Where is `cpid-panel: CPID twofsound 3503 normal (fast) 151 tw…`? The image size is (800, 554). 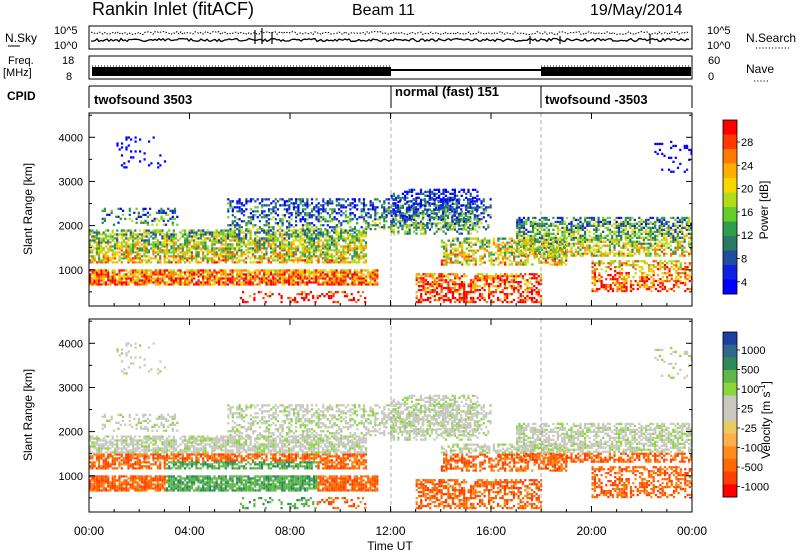
cpid-panel: CPID twofsound 3503 normal (fast) 151 tw… is located at coordinates (350, 96).